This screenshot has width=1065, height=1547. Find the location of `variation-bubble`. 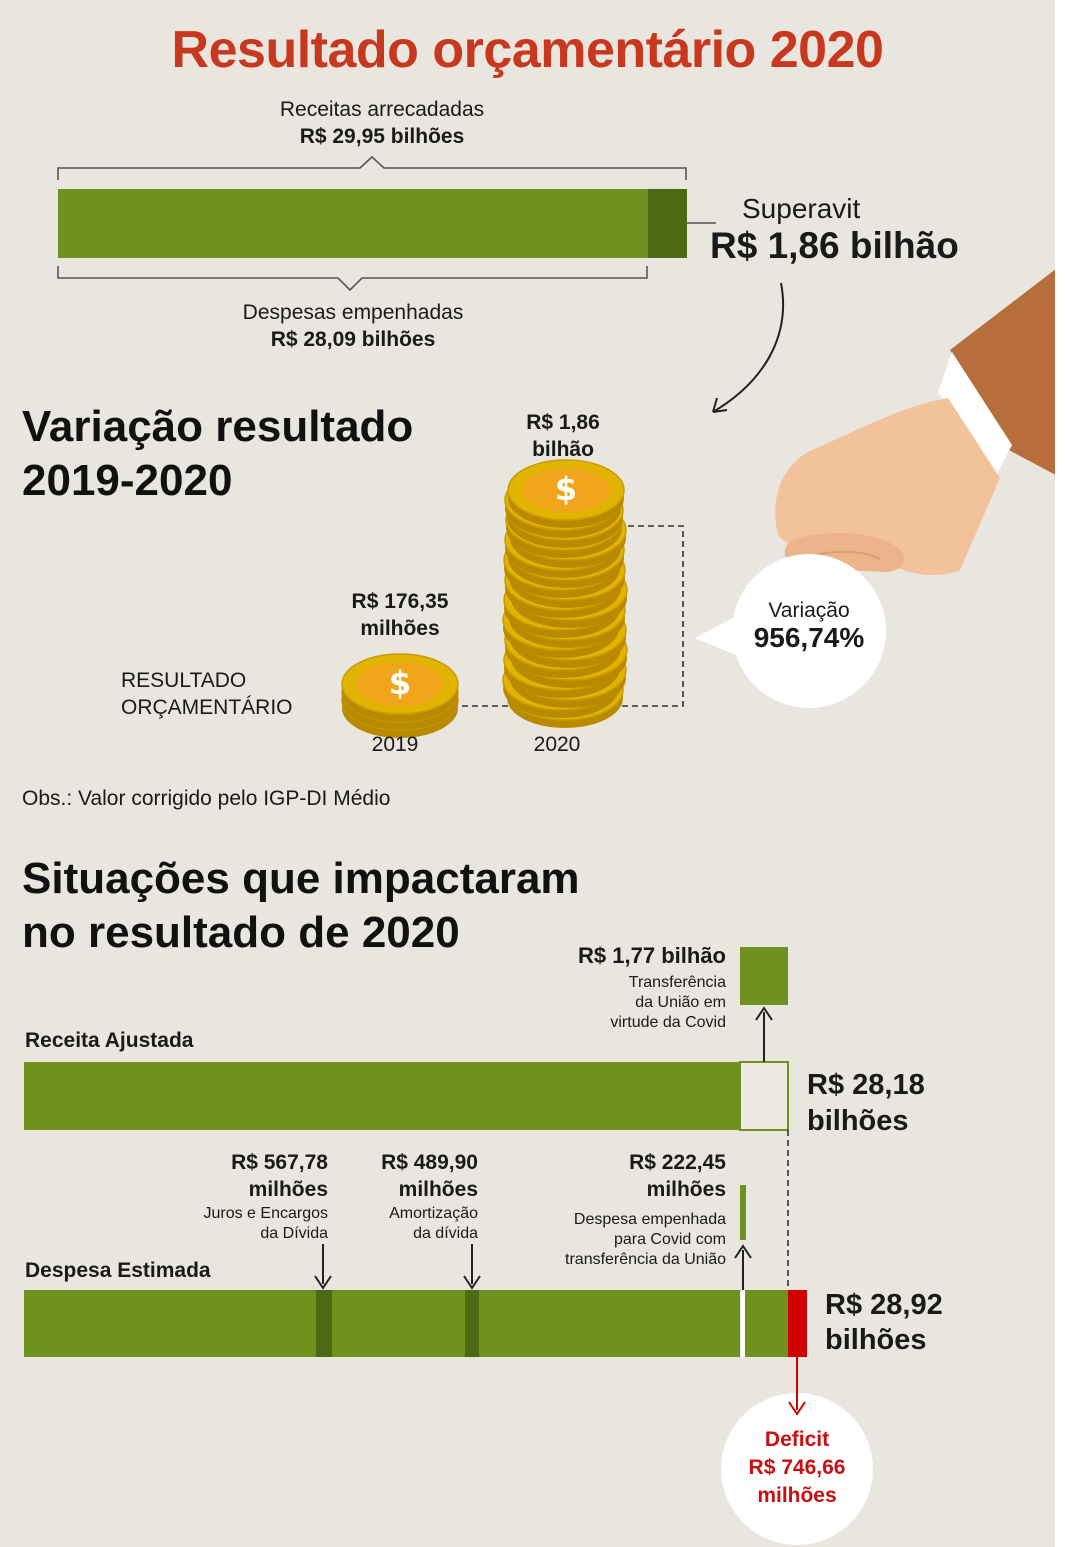

variation-bubble is located at coordinates (809, 631).